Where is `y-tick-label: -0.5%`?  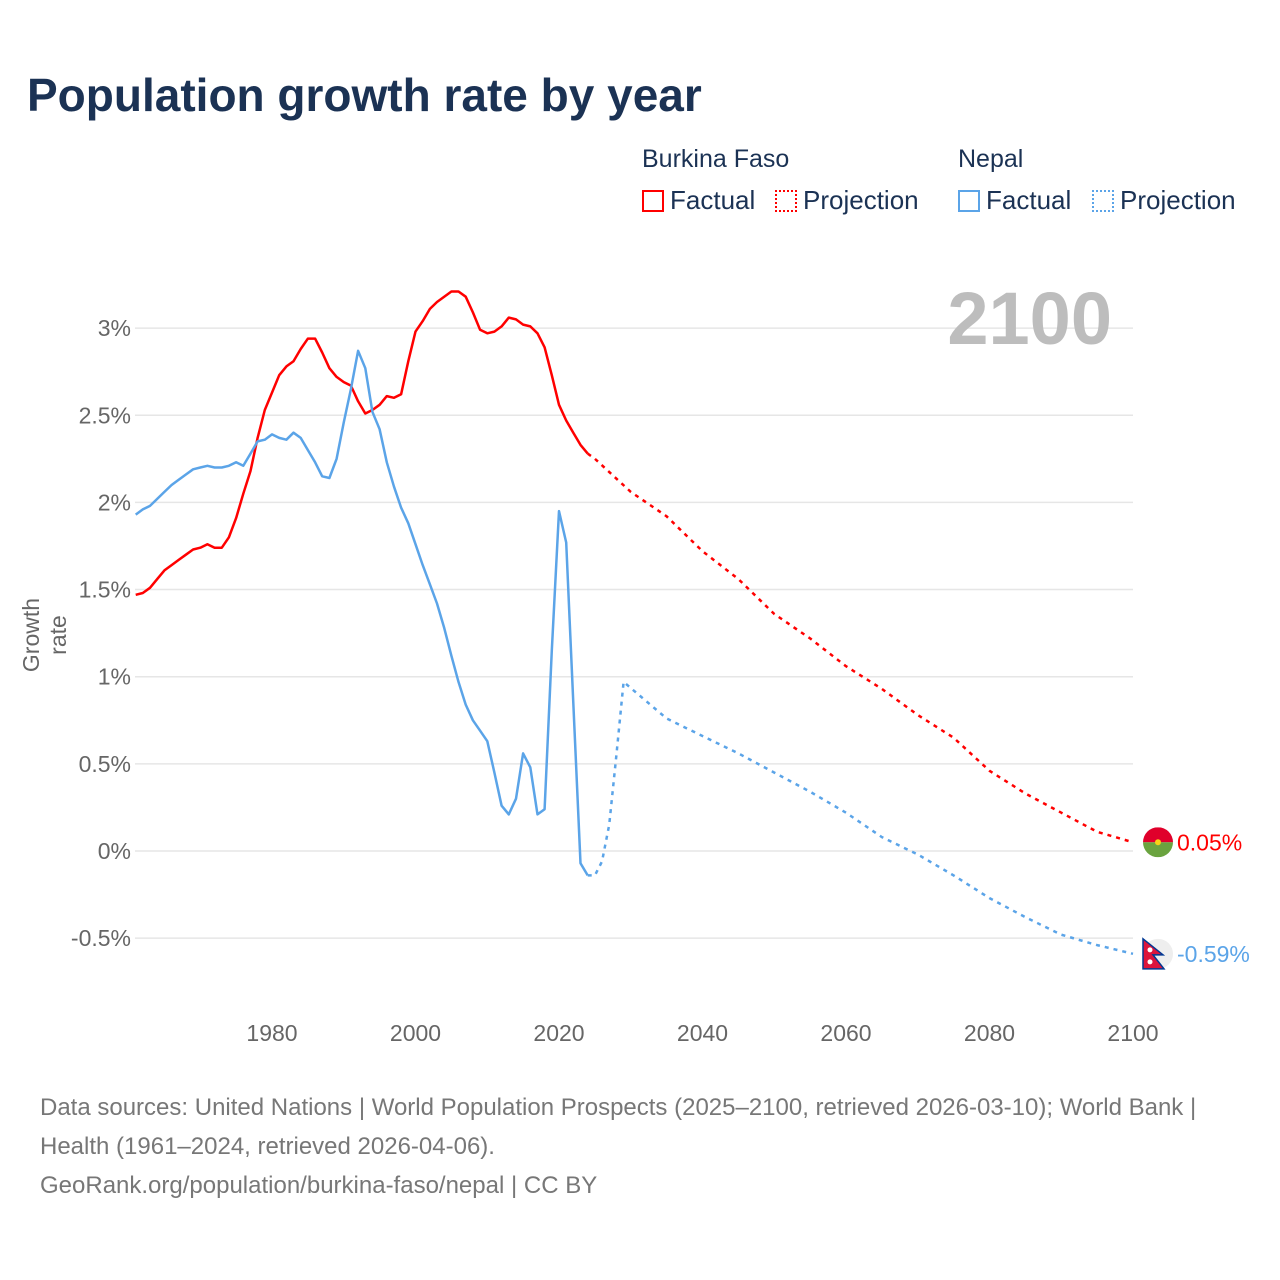
y-tick-label: -0.5% is located at coordinates (101, 938).